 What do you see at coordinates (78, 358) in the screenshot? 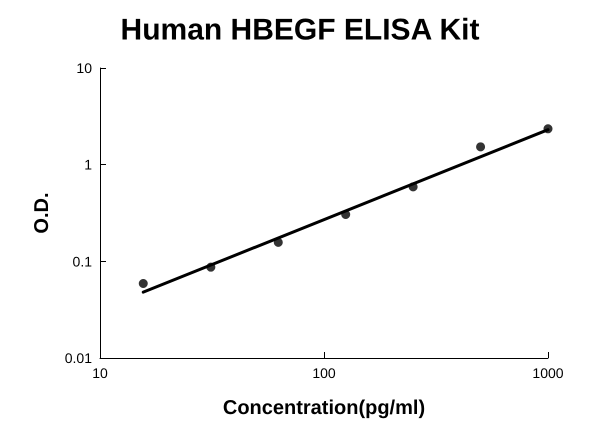
I see `y-tick-label: 0.01` at bounding box center [78, 358].